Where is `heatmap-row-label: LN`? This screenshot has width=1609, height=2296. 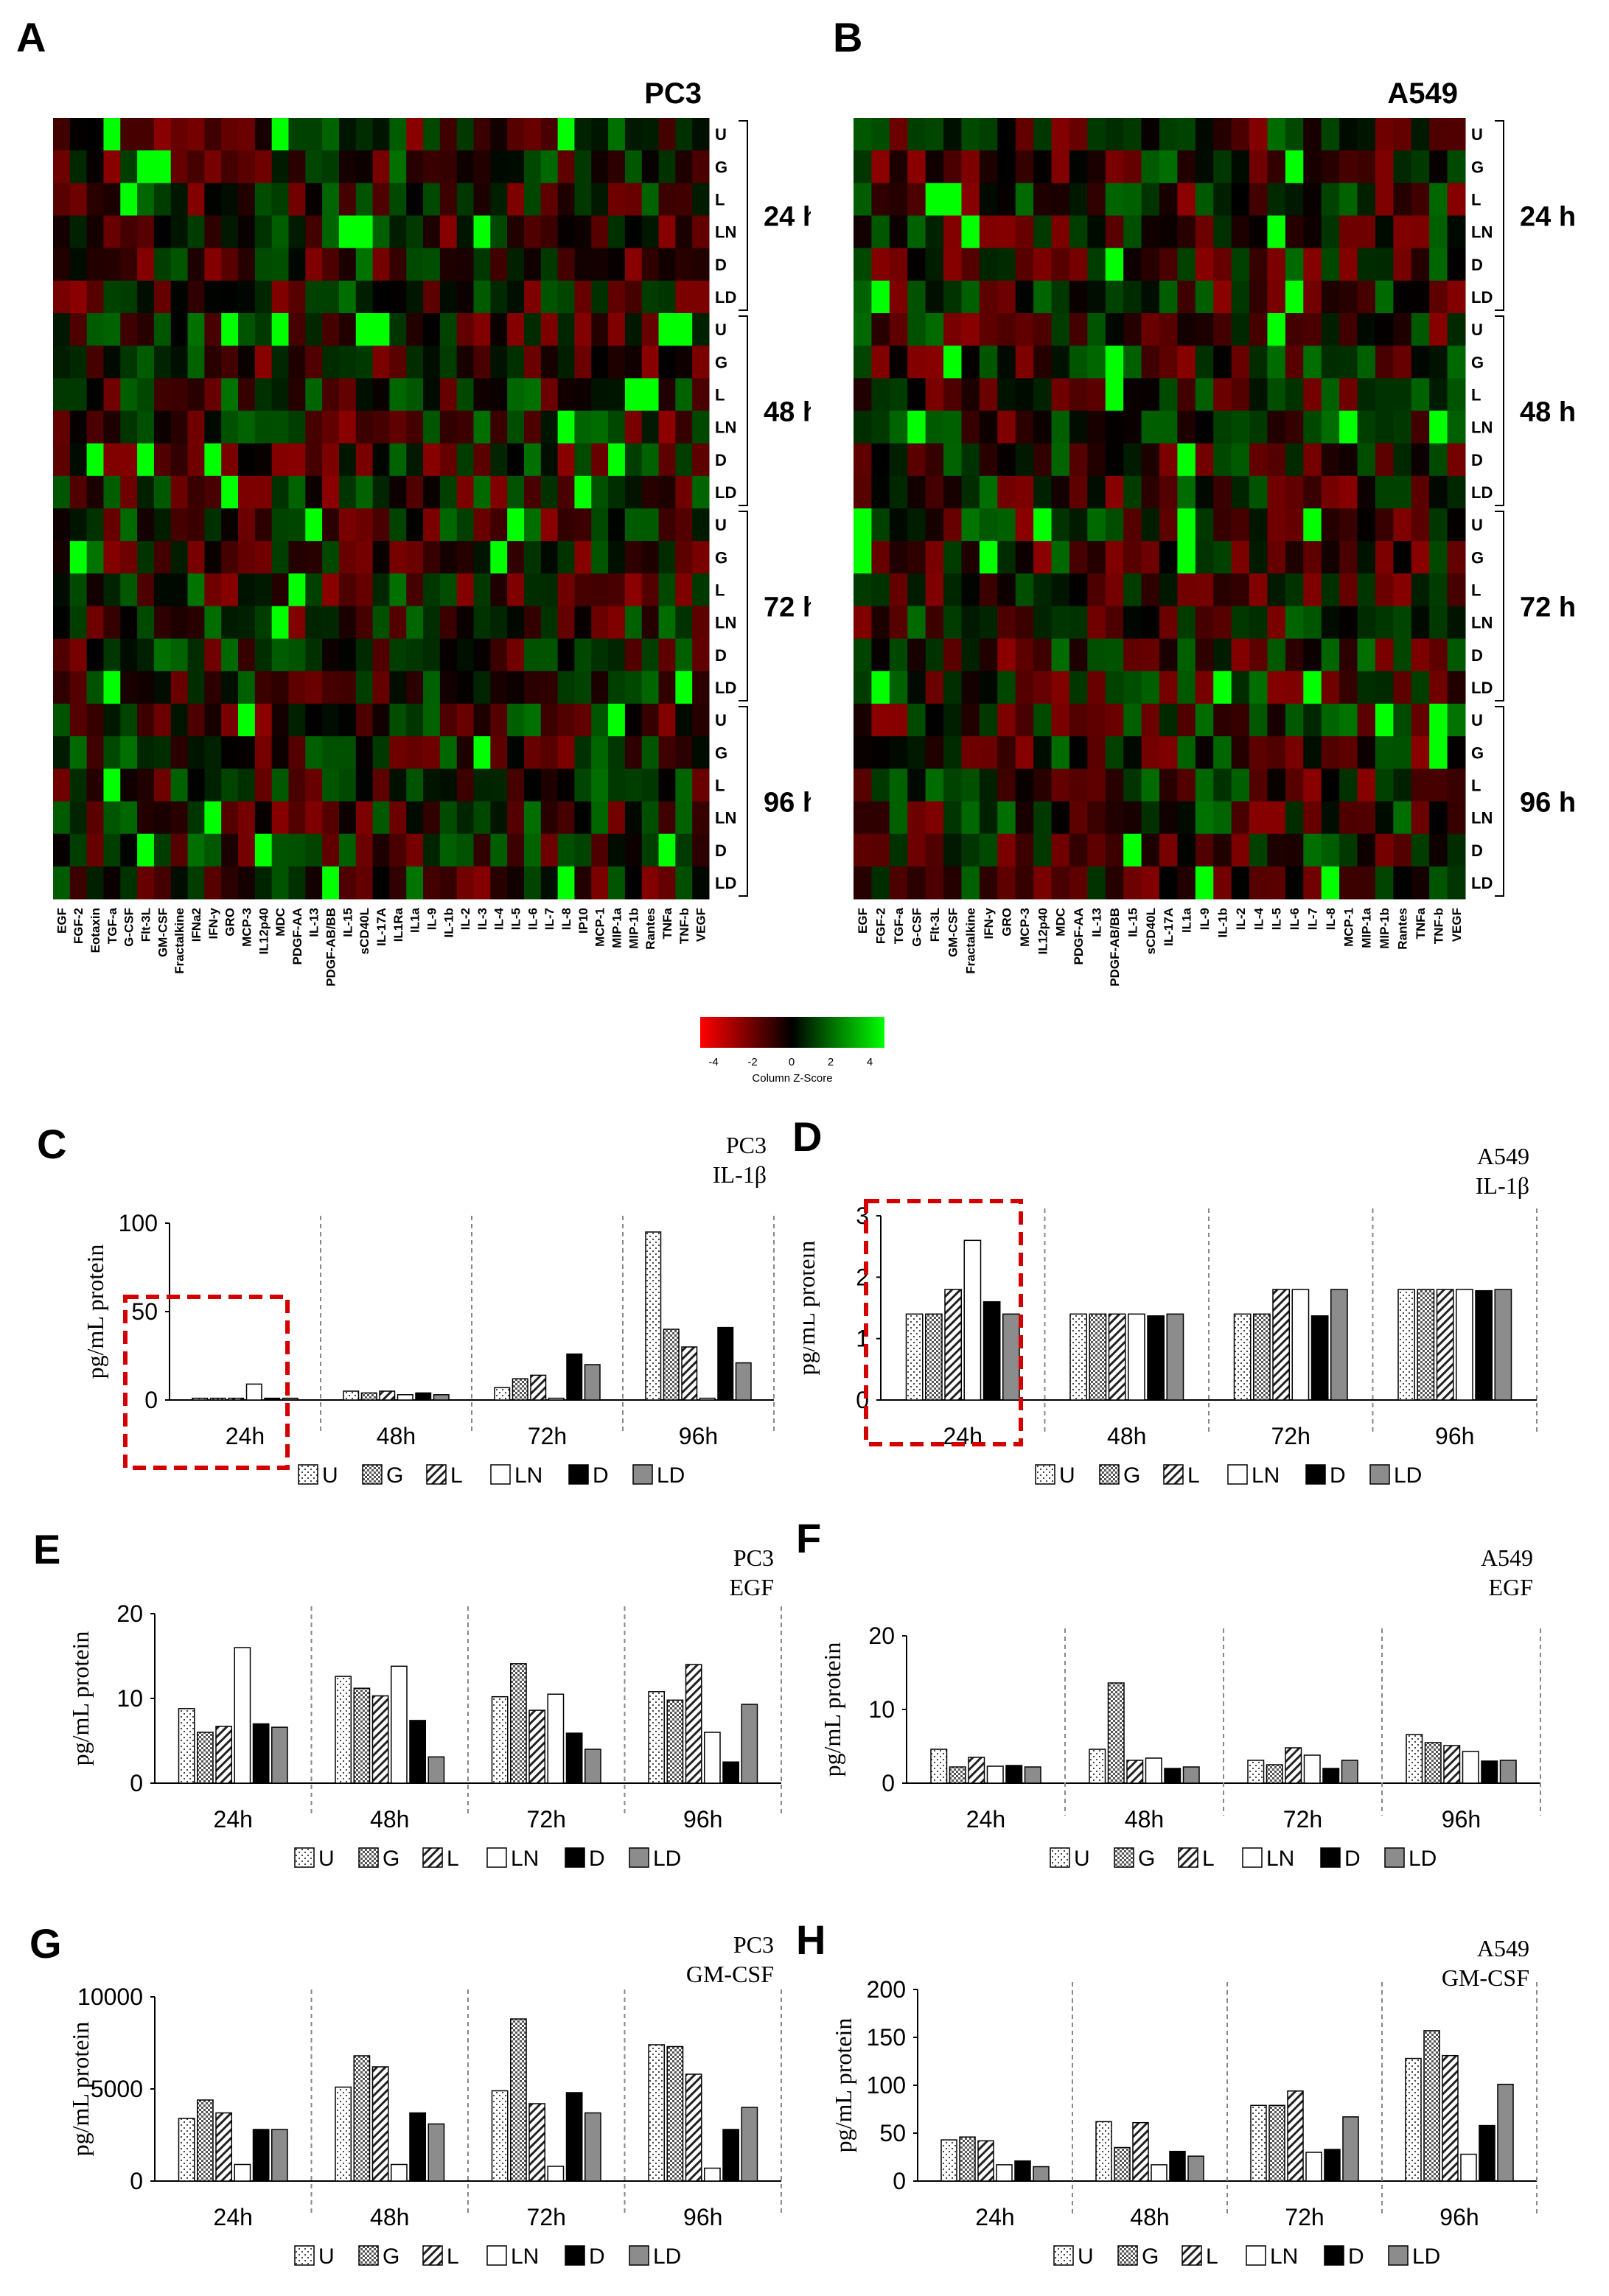 heatmap-row-label: LN is located at coordinates (725, 818).